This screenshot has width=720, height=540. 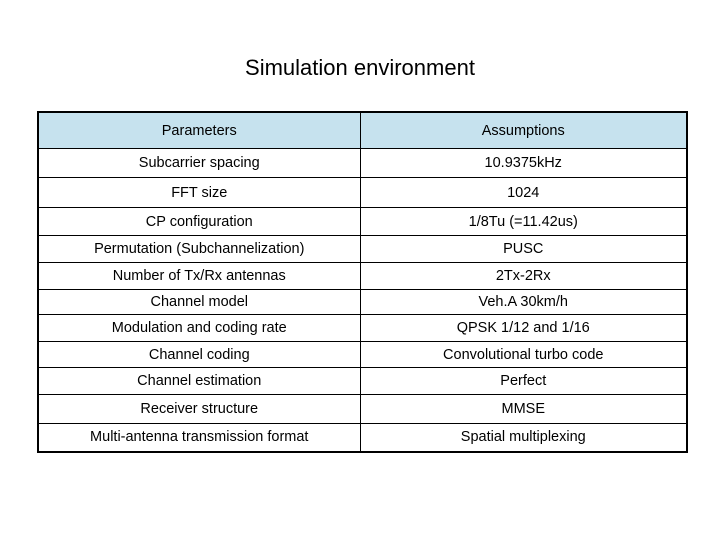 What do you see at coordinates (199, 163) in the screenshot?
I see `table-cell-parameter: Subcarrier spacing` at bounding box center [199, 163].